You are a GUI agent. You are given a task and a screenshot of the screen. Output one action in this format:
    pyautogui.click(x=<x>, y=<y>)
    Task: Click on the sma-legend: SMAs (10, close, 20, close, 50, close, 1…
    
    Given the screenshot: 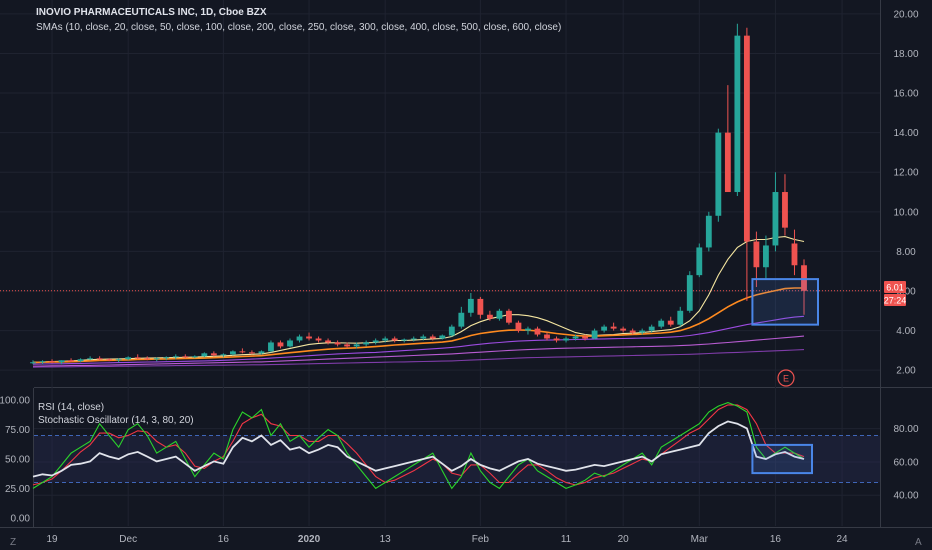 What is the action you would take?
    pyautogui.click(x=298, y=27)
    